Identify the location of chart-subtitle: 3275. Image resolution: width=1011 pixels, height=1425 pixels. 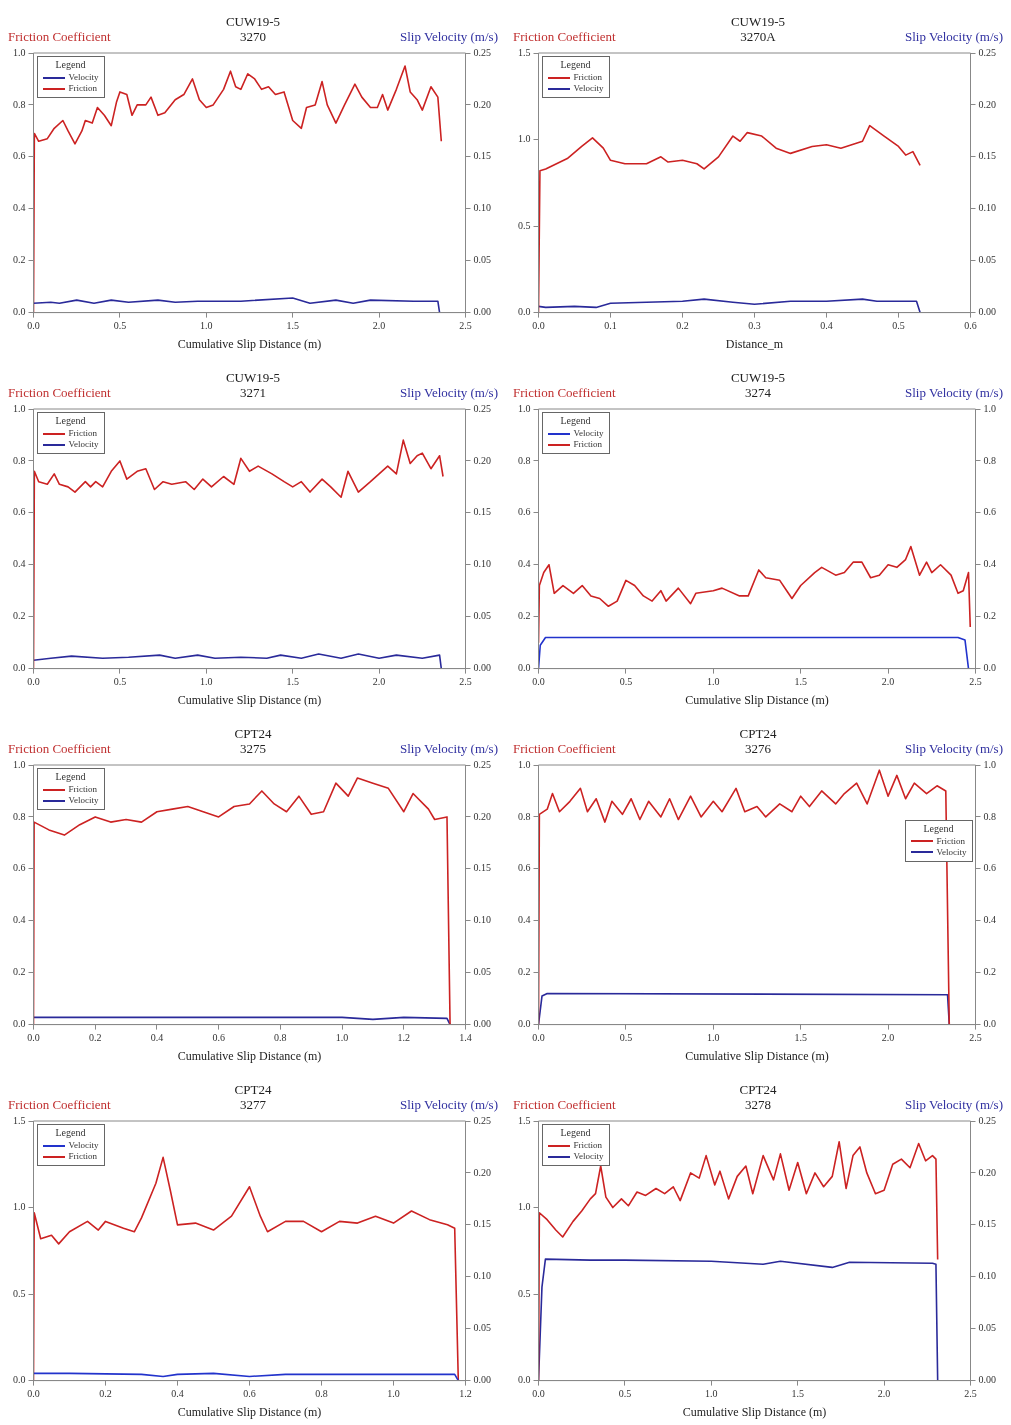
(253, 748).